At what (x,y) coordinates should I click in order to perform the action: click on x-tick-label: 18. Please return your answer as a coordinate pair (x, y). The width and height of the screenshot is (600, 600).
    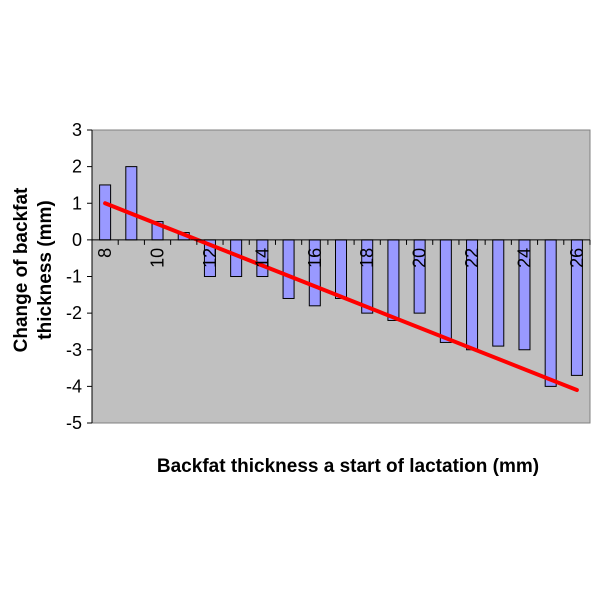
    Looking at the image, I should click on (367, 258).